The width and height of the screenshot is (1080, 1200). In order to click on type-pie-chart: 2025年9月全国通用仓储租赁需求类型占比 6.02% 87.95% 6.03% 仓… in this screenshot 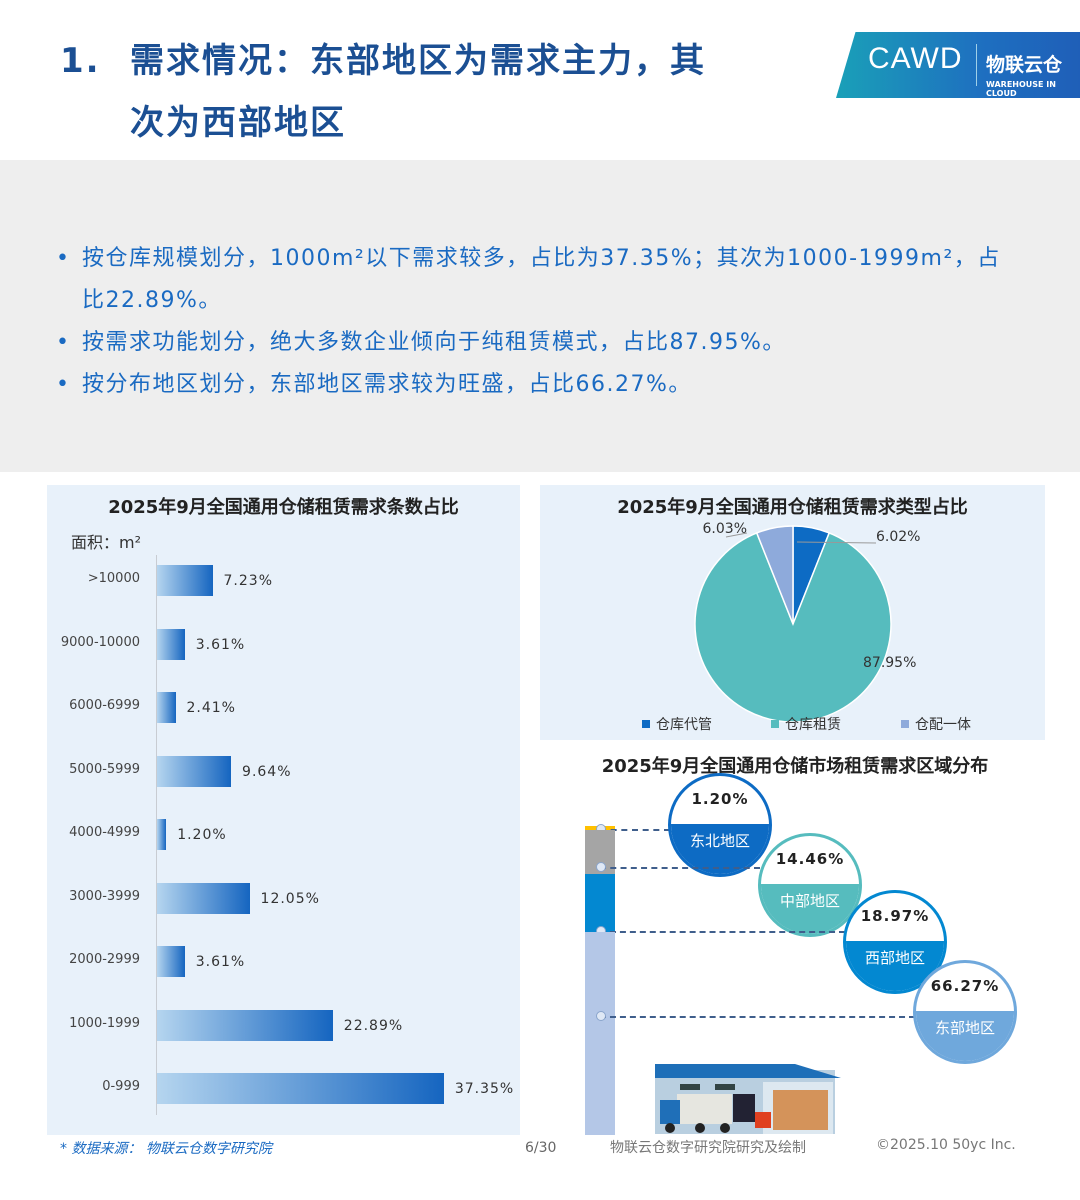, I will do `click(792, 612)`.